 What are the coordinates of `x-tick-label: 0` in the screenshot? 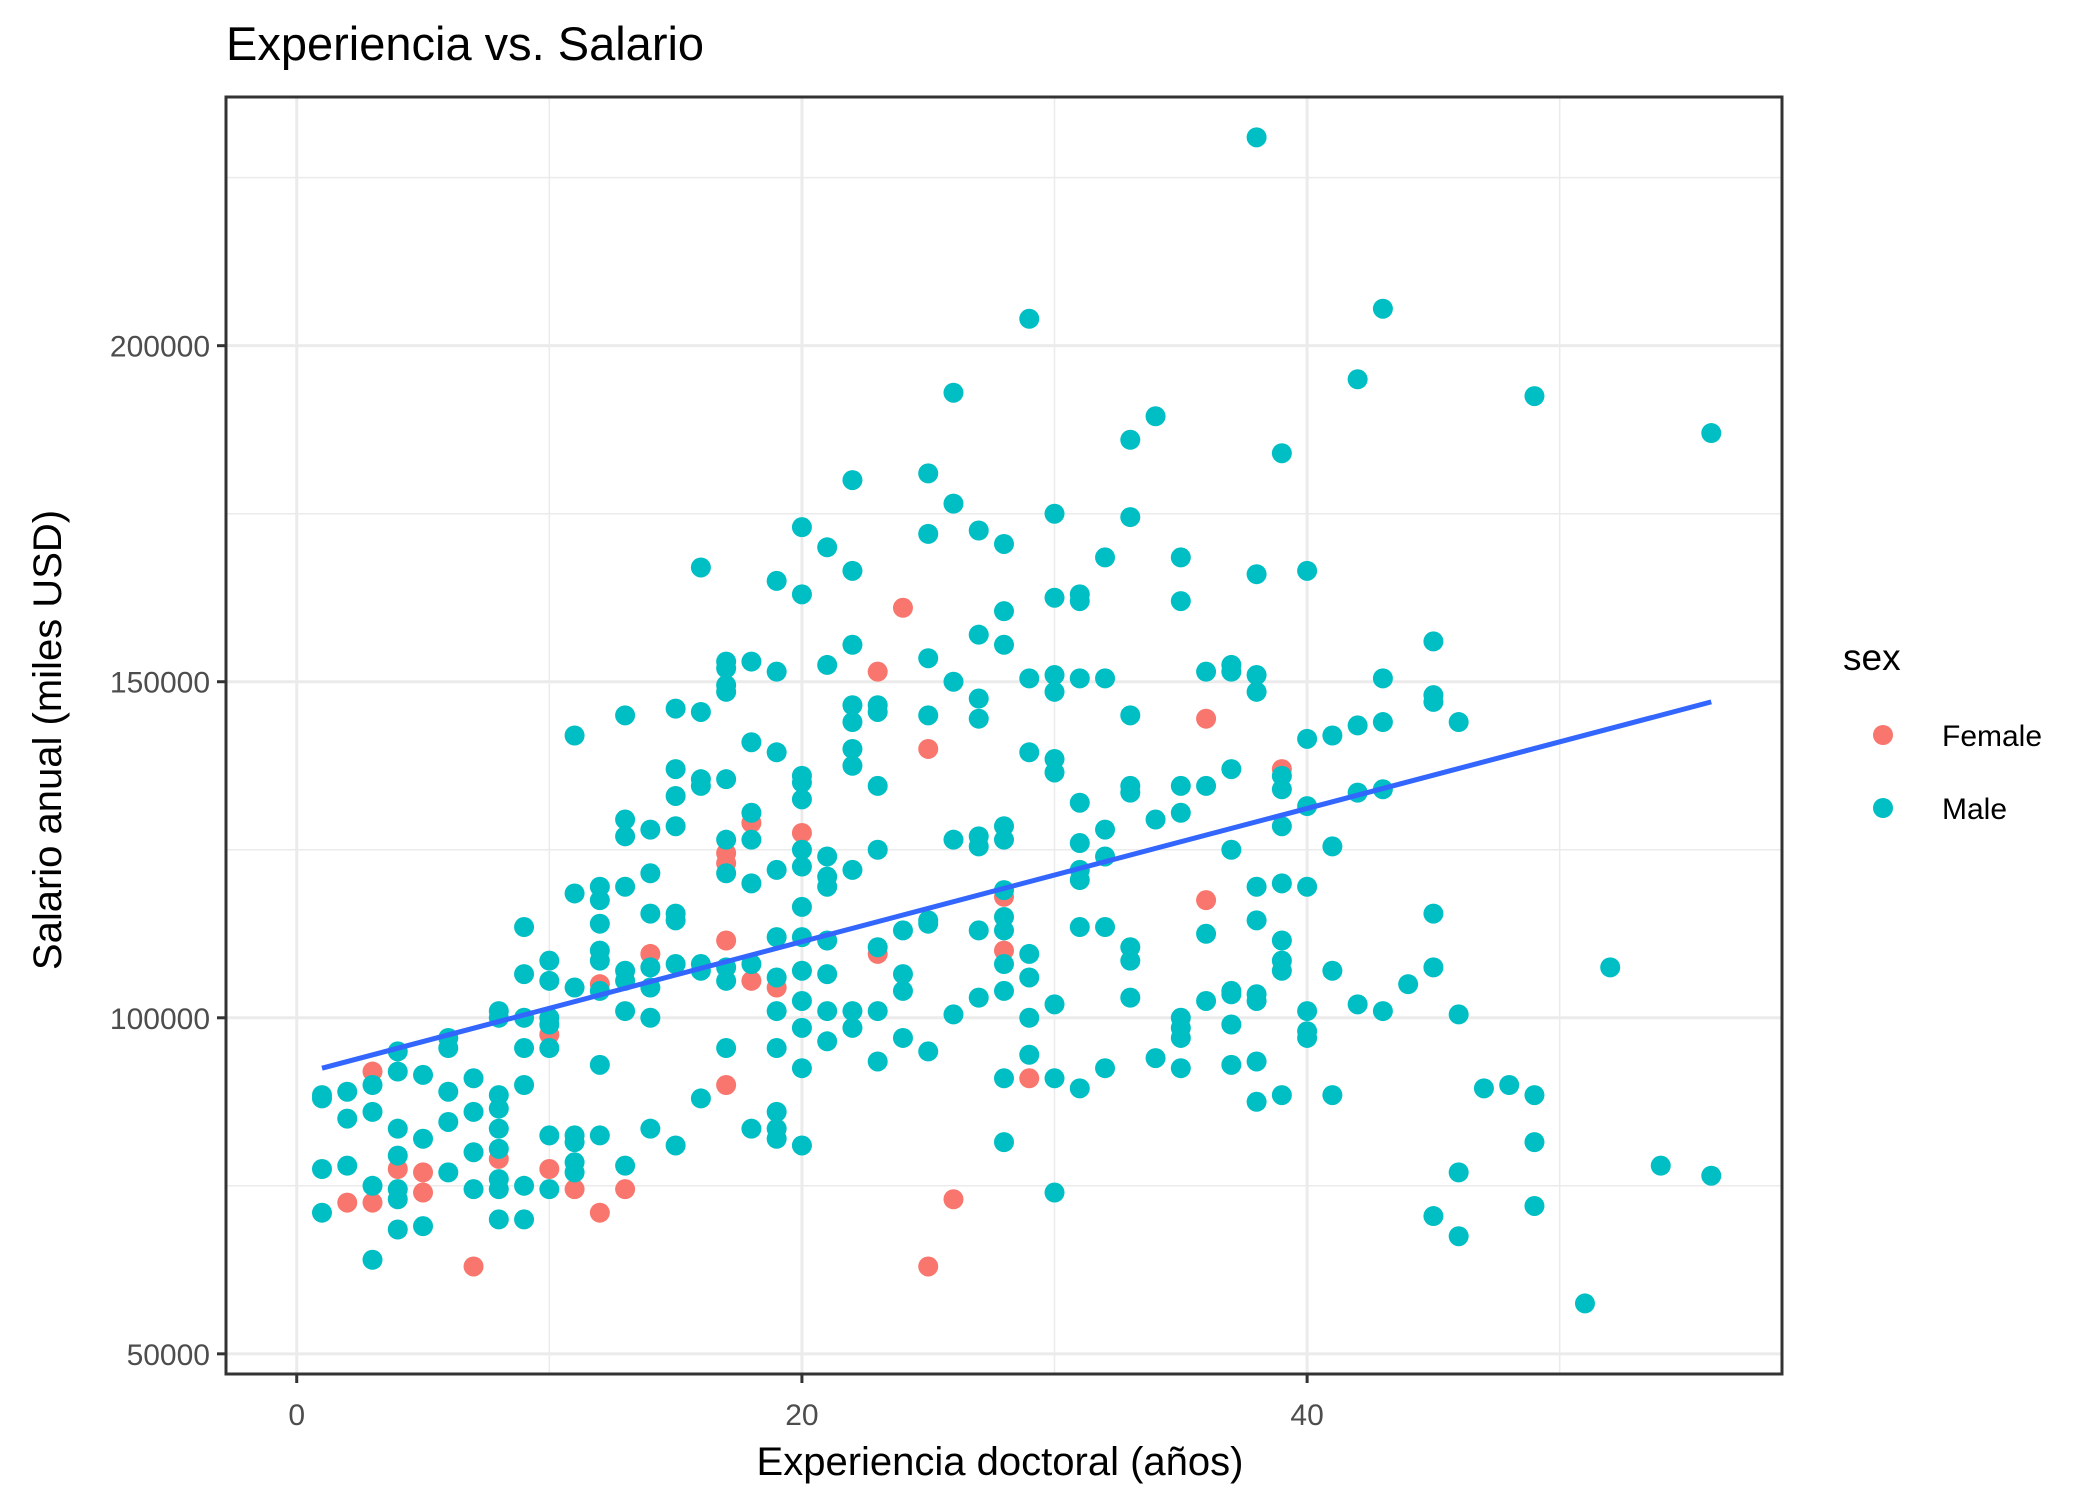 It's located at (296, 1415).